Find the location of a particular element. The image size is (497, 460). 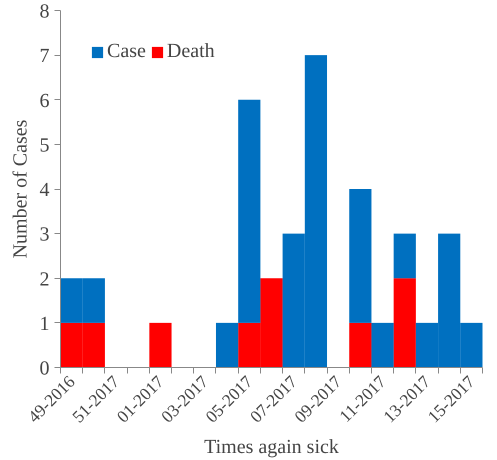

legend-label: Death is located at coordinates (190, 51).